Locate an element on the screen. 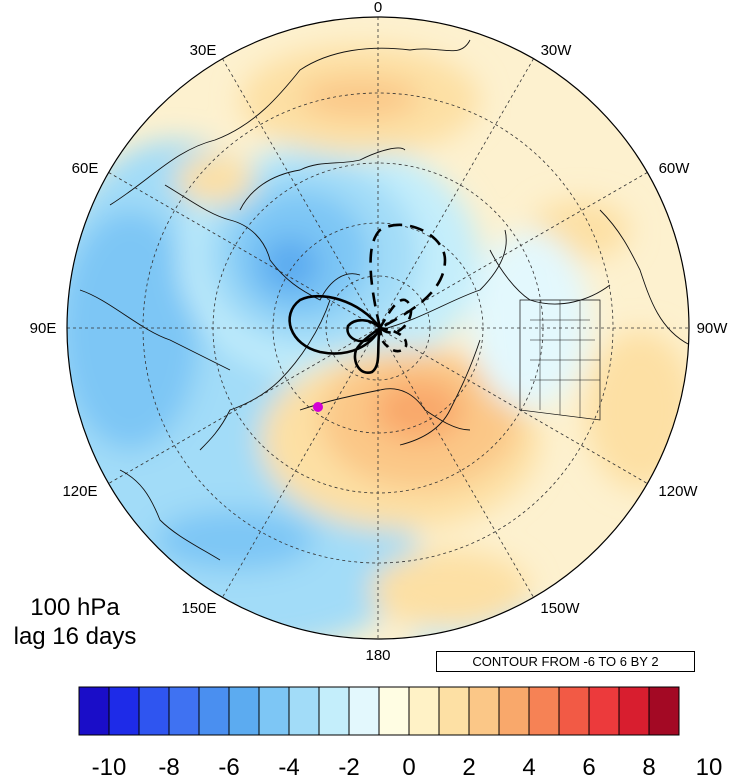  colorbar-tick-label: -6 is located at coordinates (228, 766).